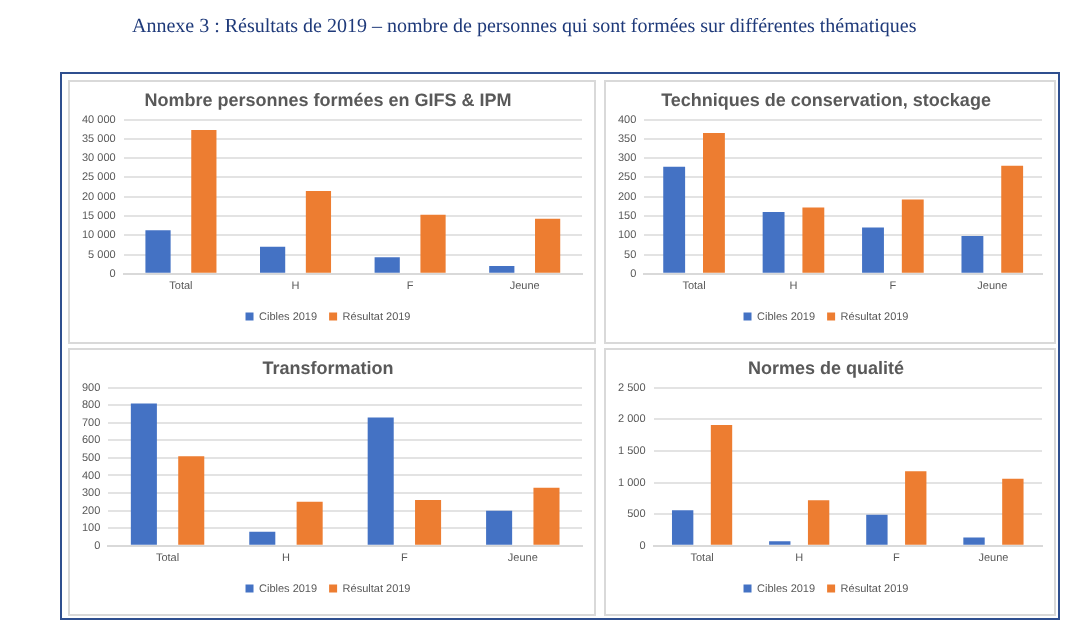 The width and height of the screenshot is (1092, 640). Describe the element at coordinates (826, 99) in the screenshot. I see `chart-title: Techniques de conservation, stockage` at that location.